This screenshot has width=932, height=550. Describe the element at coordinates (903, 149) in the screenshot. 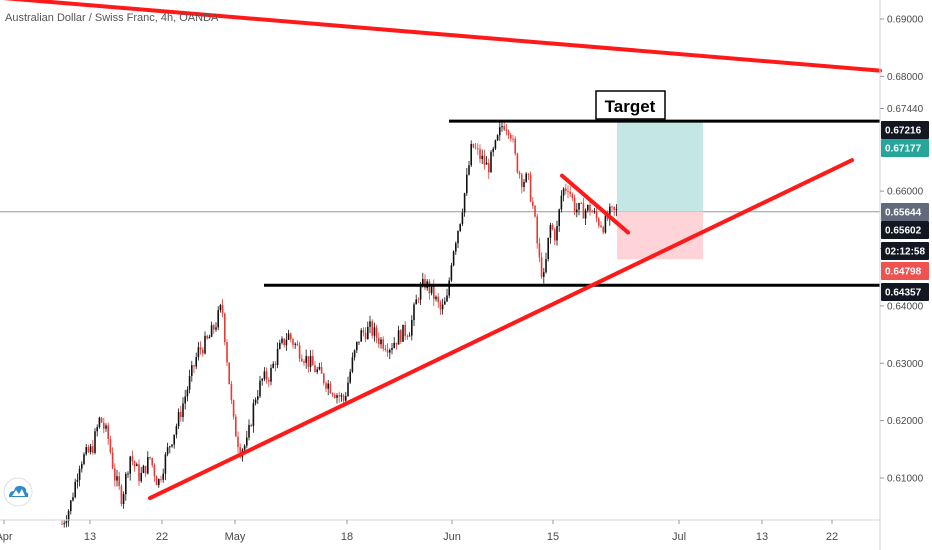

I see `price-badge-label: 0.67177` at that location.